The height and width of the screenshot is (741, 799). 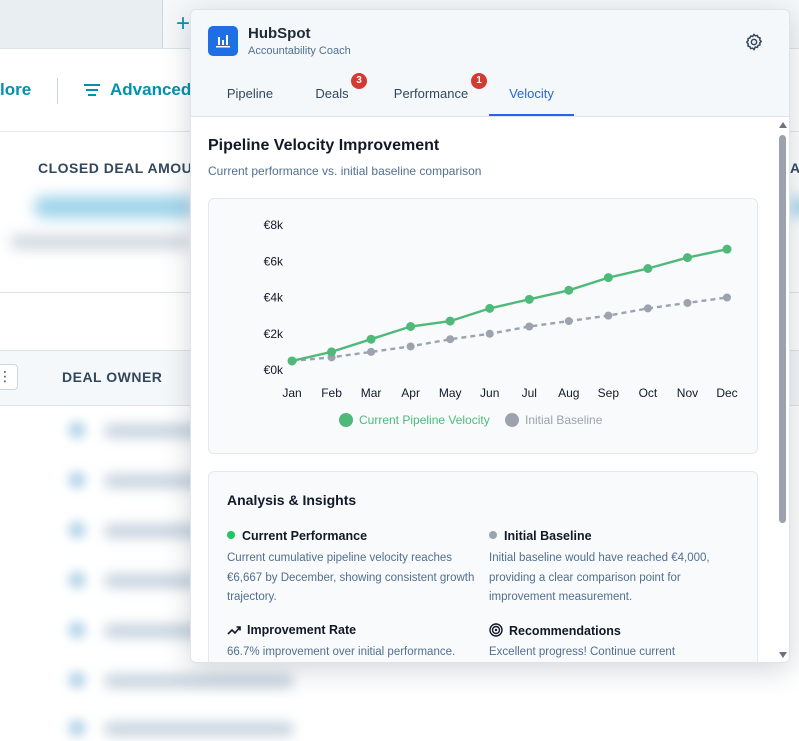 What do you see at coordinates (782, 329) in the screenshot?
I see `scrollbar-thumb` at bounding box center [782, 329].